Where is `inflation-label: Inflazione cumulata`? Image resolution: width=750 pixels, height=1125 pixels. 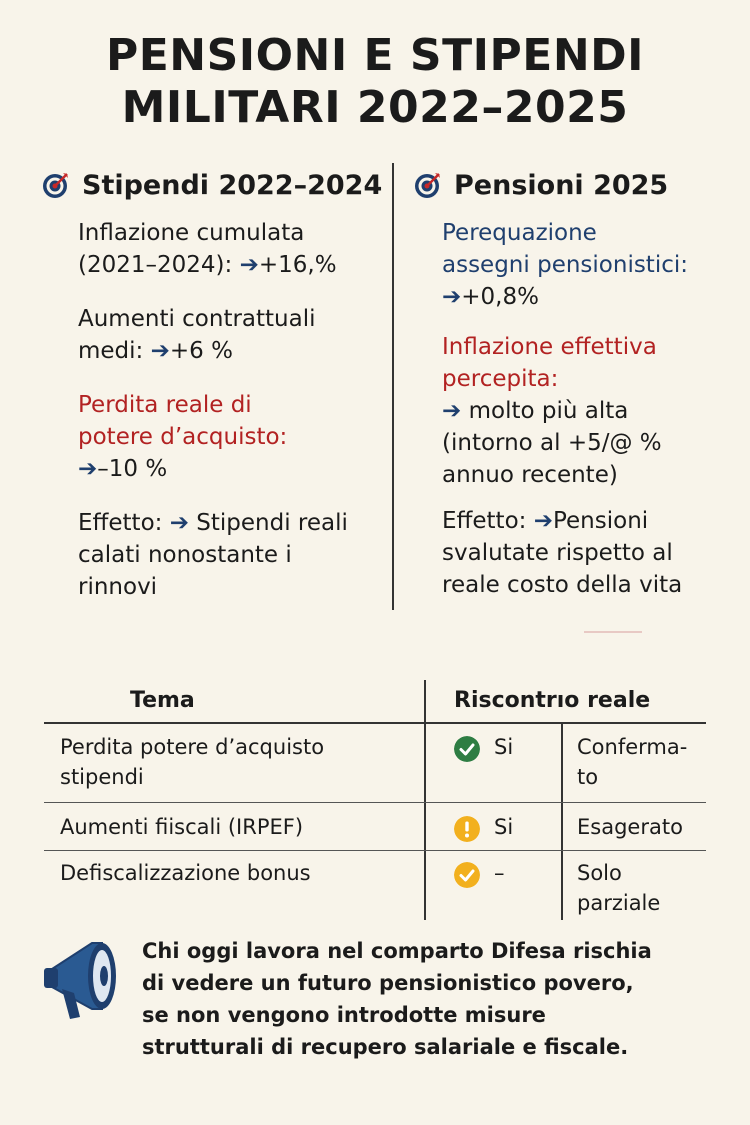 inflation-label: Inflazione cumulata is located at coordinates (191, 233).